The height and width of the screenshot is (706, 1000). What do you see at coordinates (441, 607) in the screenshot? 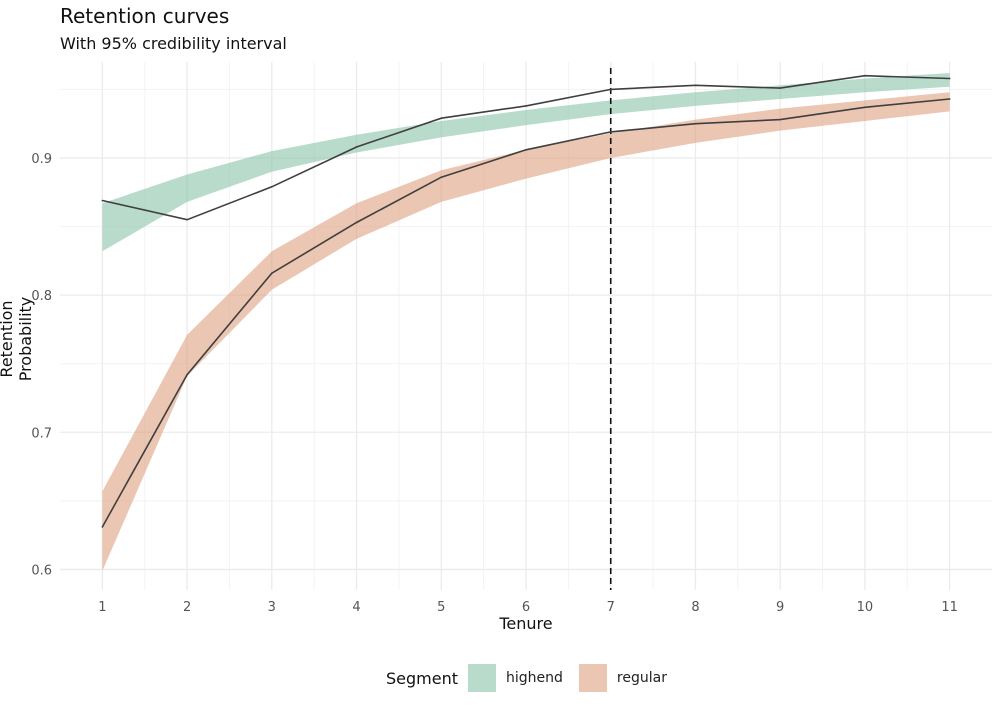
I see `x-tick-label: 5` at bounding box center [441, 607].